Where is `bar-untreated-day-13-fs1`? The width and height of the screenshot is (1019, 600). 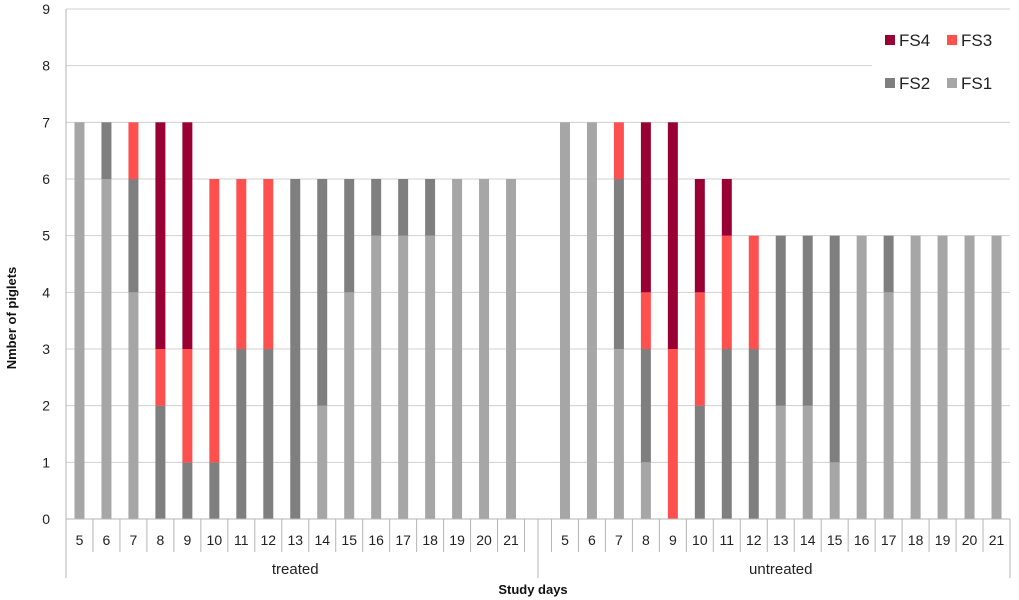
bar-untreated-day-13-fs1 is located at coordinates (780, 462).